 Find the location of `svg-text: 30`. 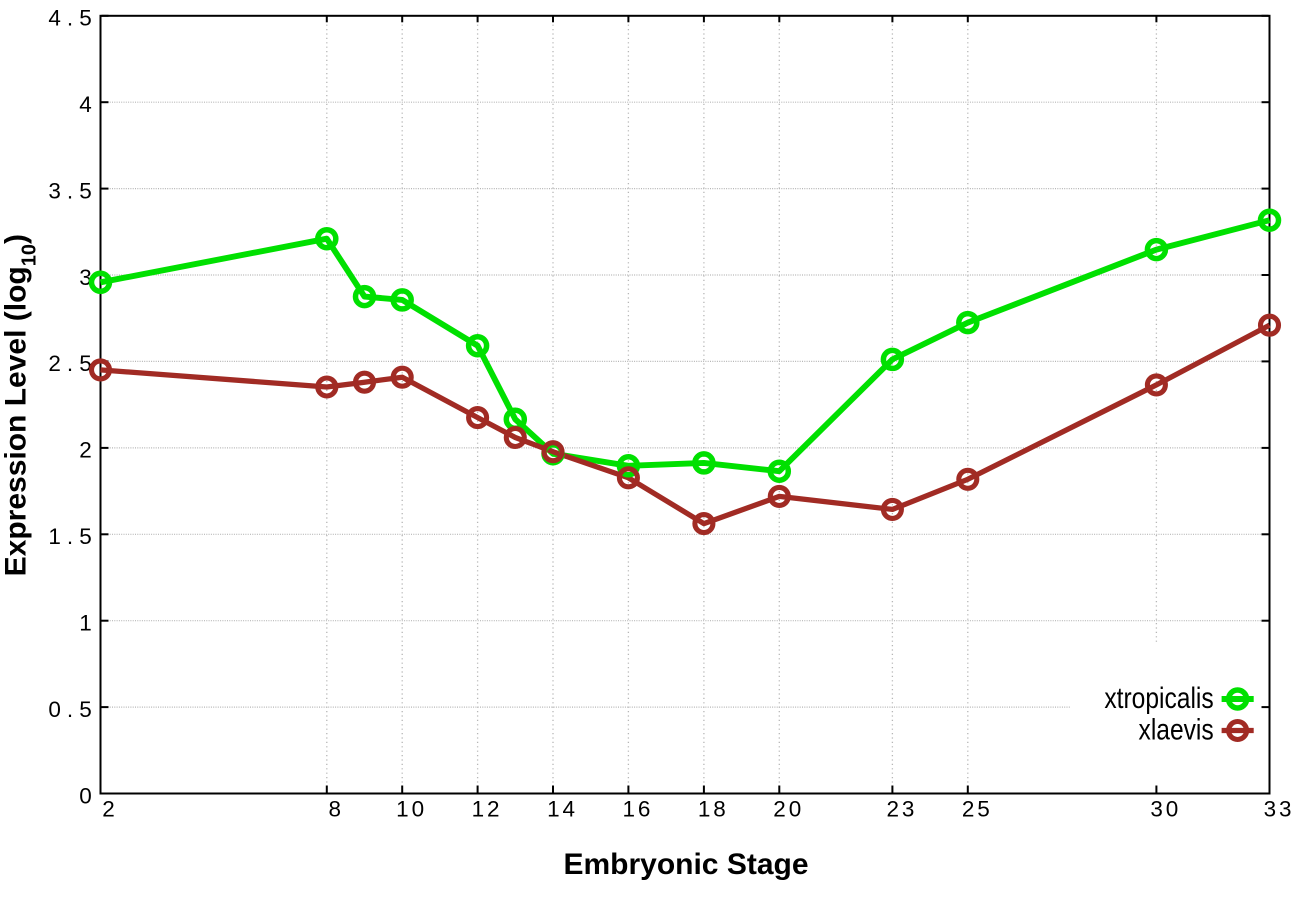

svg-text: 30 is located at coordinates (1165, 809).